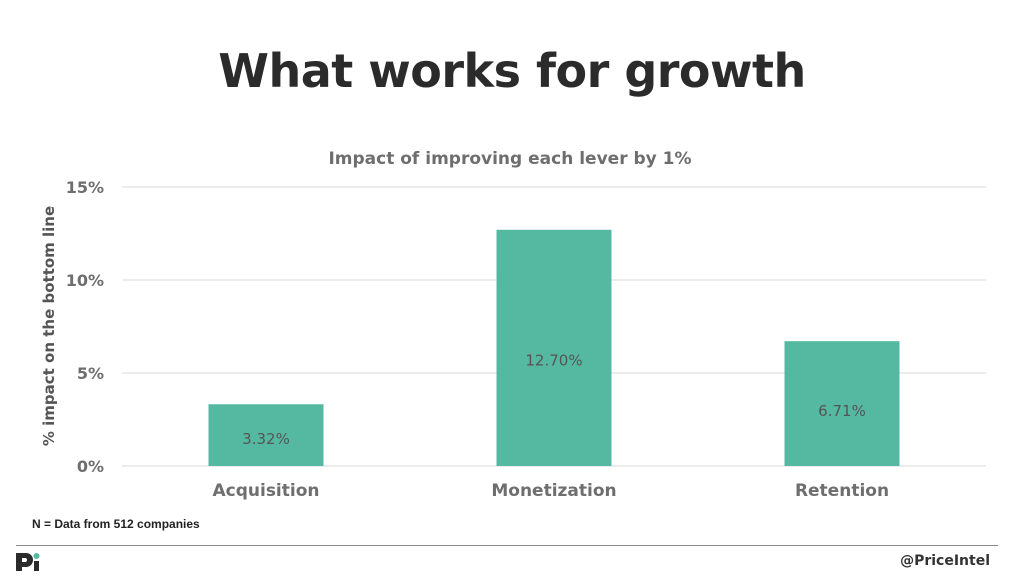  Describe the element at coordinates (507, 545) in the screenshot. I see `footer-divider` at that location.